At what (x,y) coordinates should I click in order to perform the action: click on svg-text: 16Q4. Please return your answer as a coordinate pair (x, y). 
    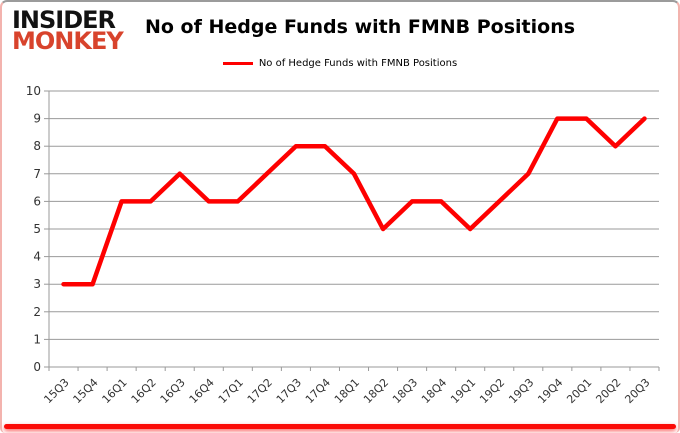
    Looking at the image, I should click on (202, 391).